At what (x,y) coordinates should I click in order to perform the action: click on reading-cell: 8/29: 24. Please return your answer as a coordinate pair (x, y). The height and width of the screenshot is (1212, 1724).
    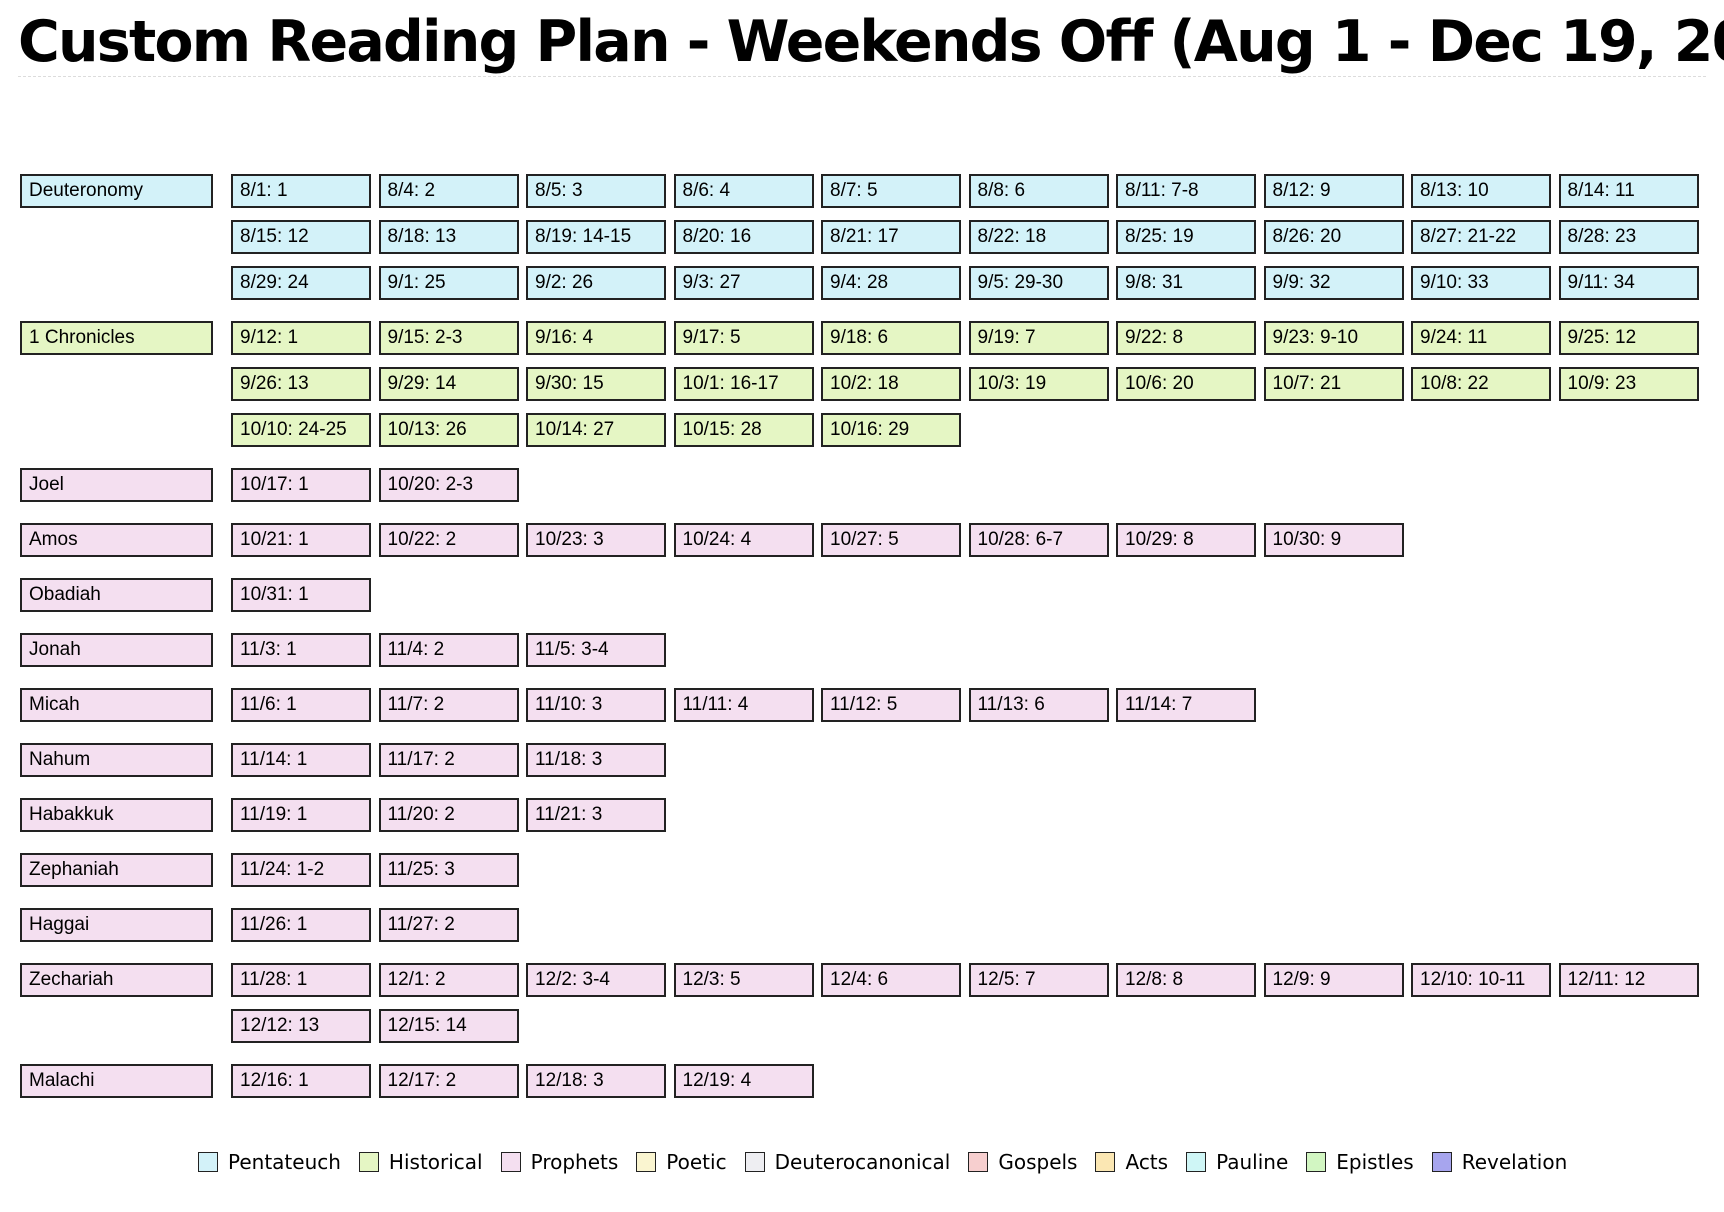
    Looking at the image, I should click on (301, 283).